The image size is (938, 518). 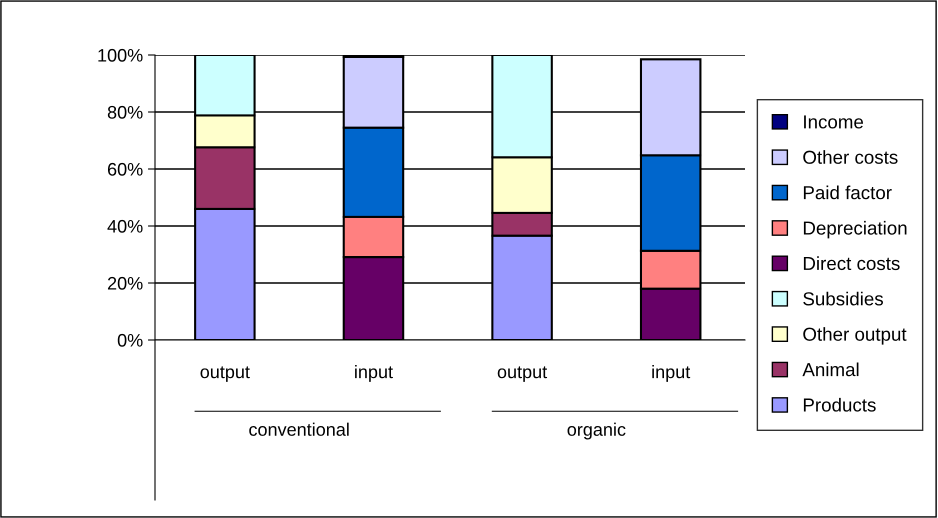 I want to click on y-tick-label: 100%, so click(x=120, y=55).